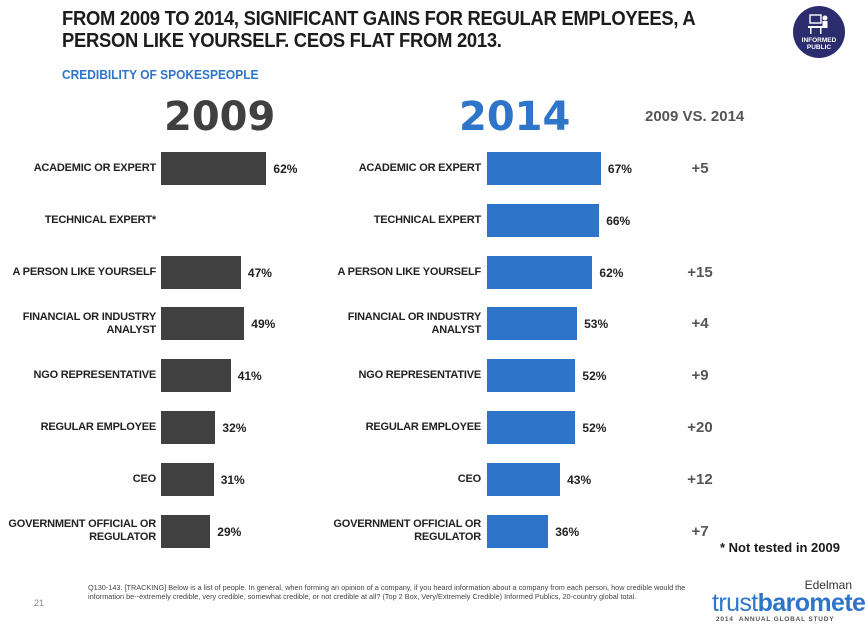 Image resolution: width=865 pixels, height=631 pixels. Describe the element at coordinates (427, 219) in the screenshot. I see `category-label-2014: TECHNICAL EXPERT` at that location.